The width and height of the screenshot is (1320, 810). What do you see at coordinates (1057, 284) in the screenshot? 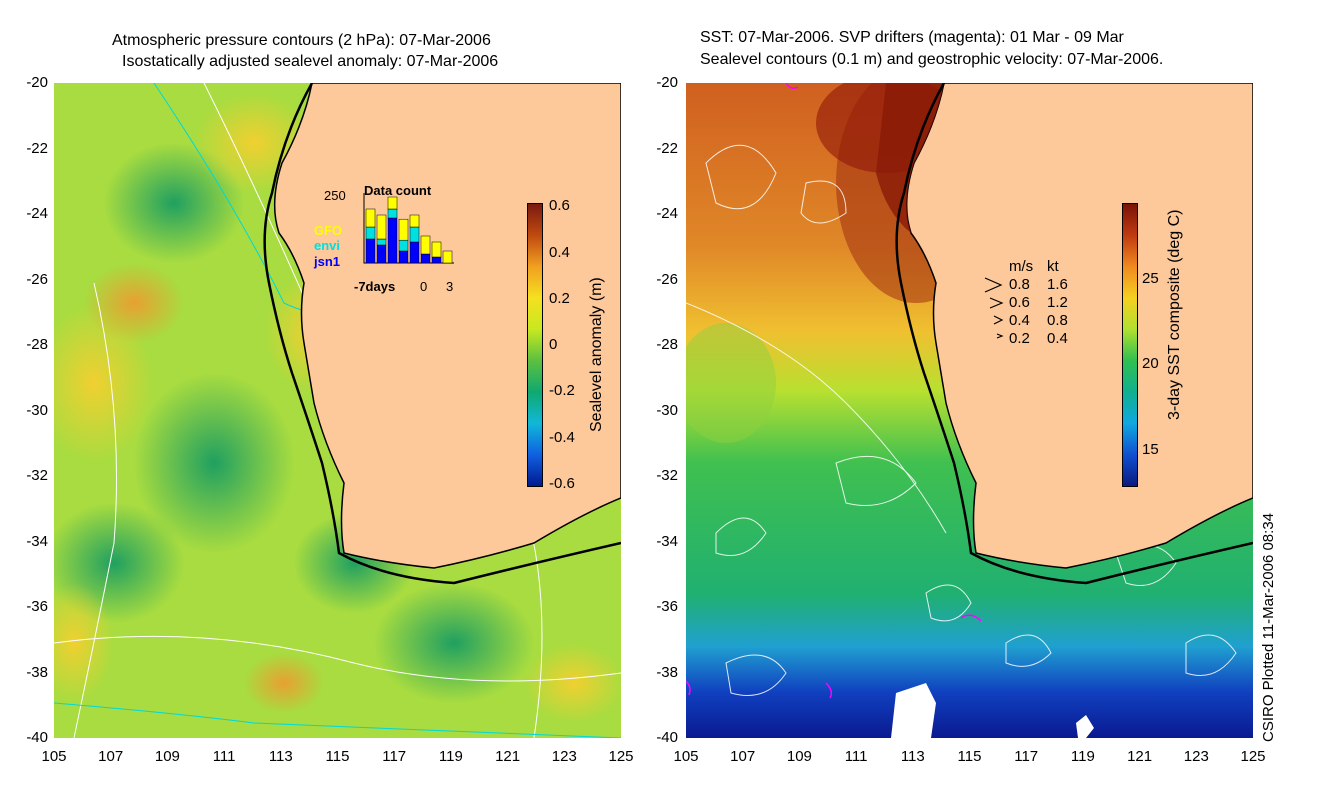
I see `velocity-row-08-kt: 1.6` at bounding box center [1057, 284].